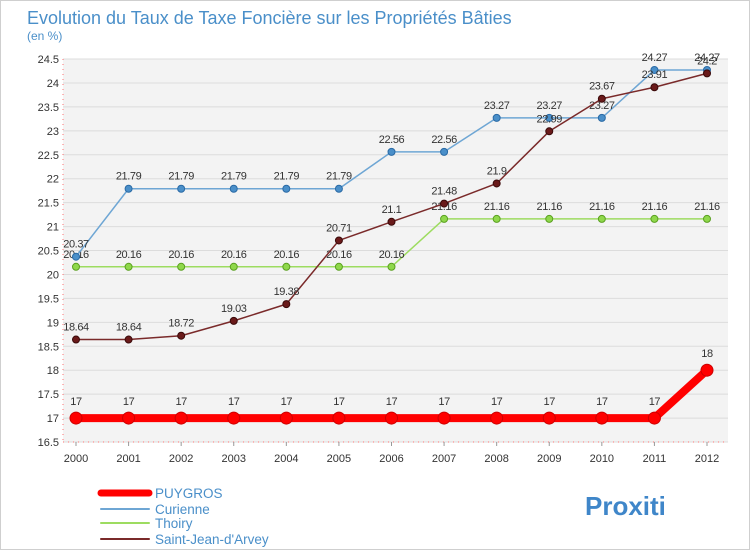  I want to click on y-tick-label: 18, so click(53, 371).